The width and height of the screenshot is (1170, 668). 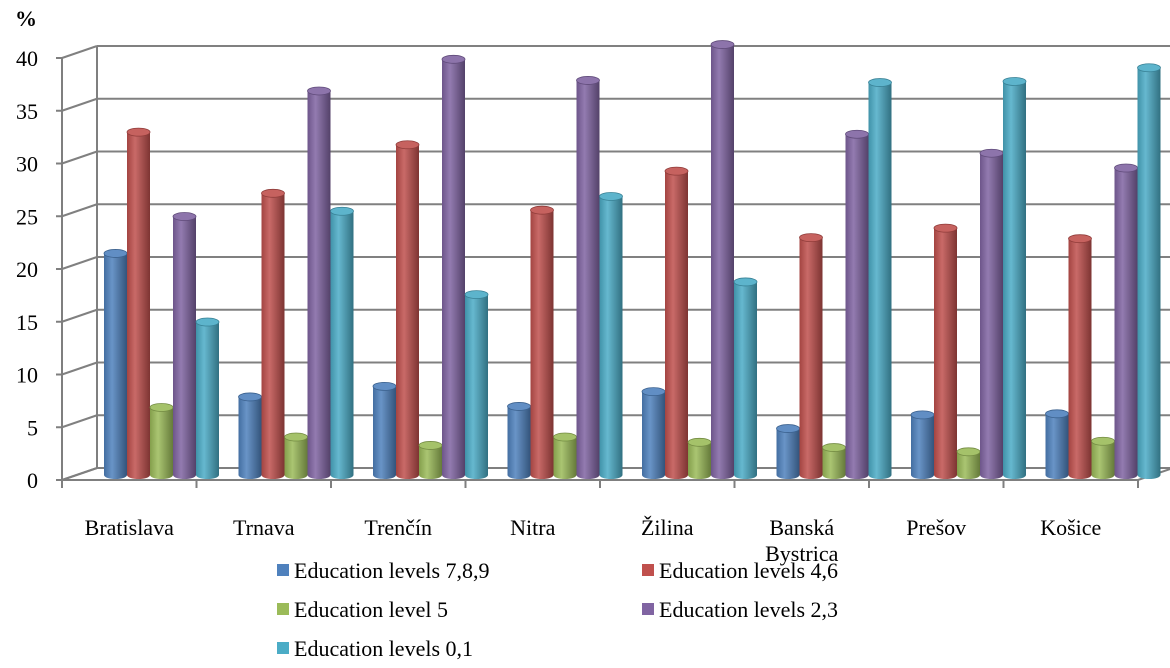 I want to click on legend-label: Education levels 2,3, so click(x=748, y=609).